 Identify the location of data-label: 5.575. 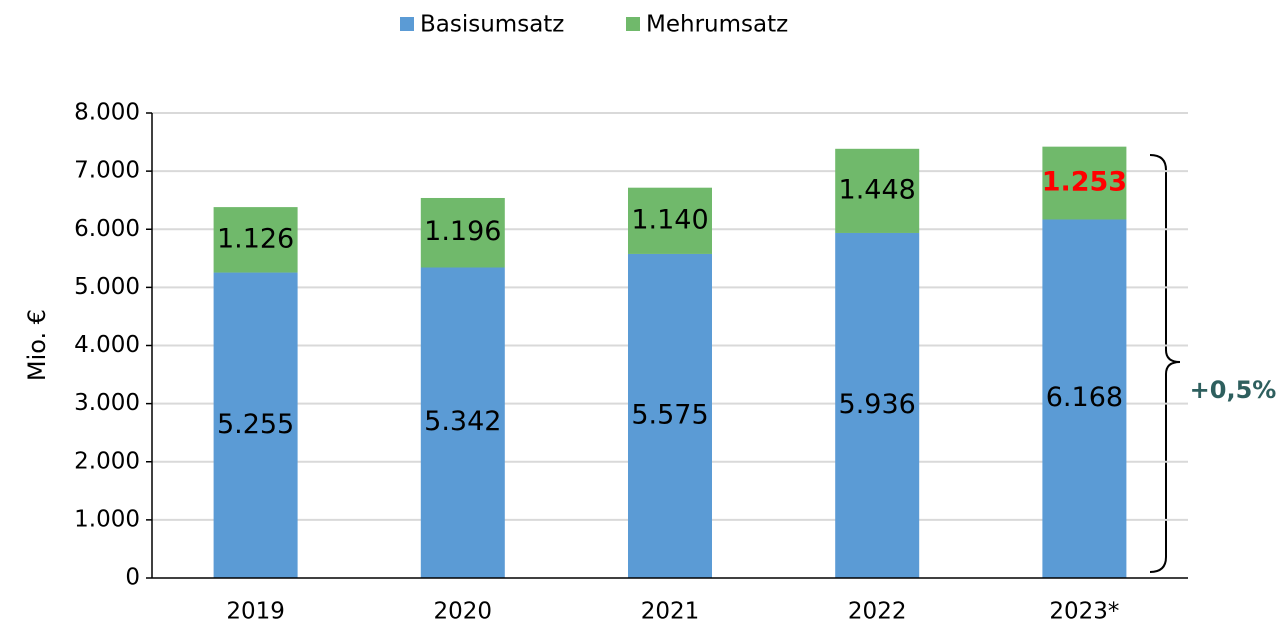
(669, 414).